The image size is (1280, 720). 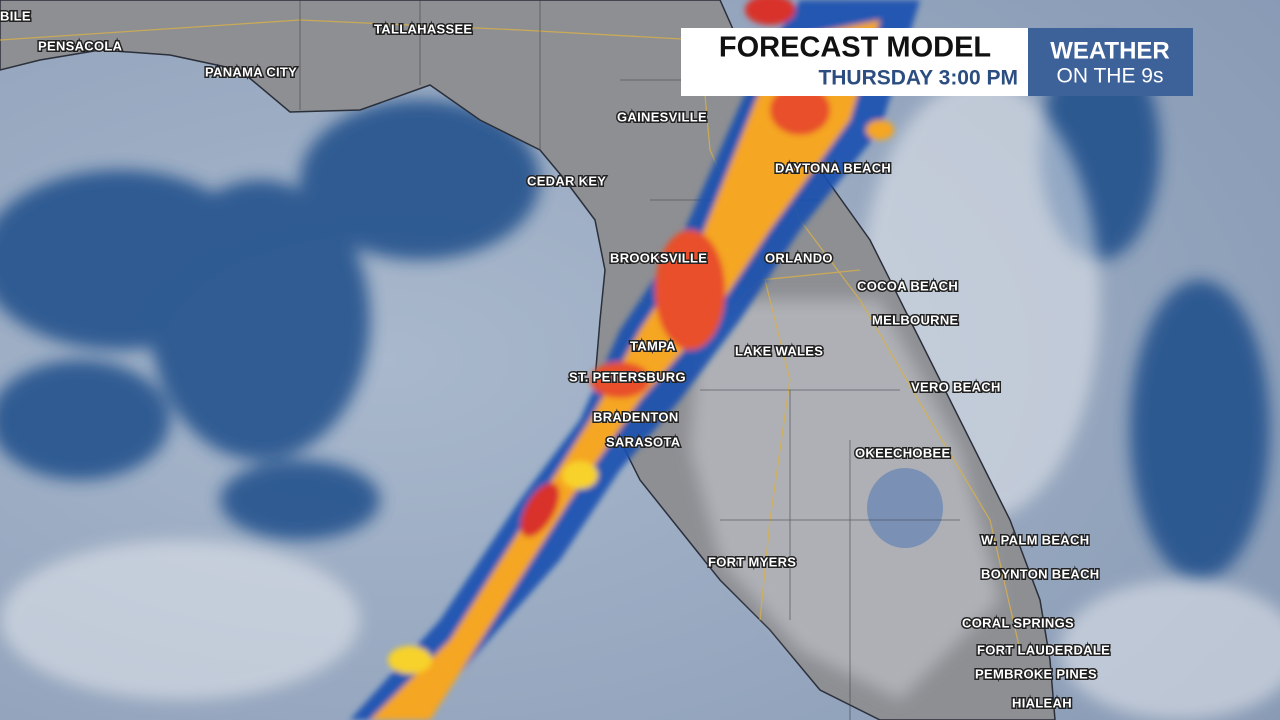 What do you see at coordinates (905, 508) in the screenshot?
I see `lake-okeechobee` at bounding box center [905, 508].